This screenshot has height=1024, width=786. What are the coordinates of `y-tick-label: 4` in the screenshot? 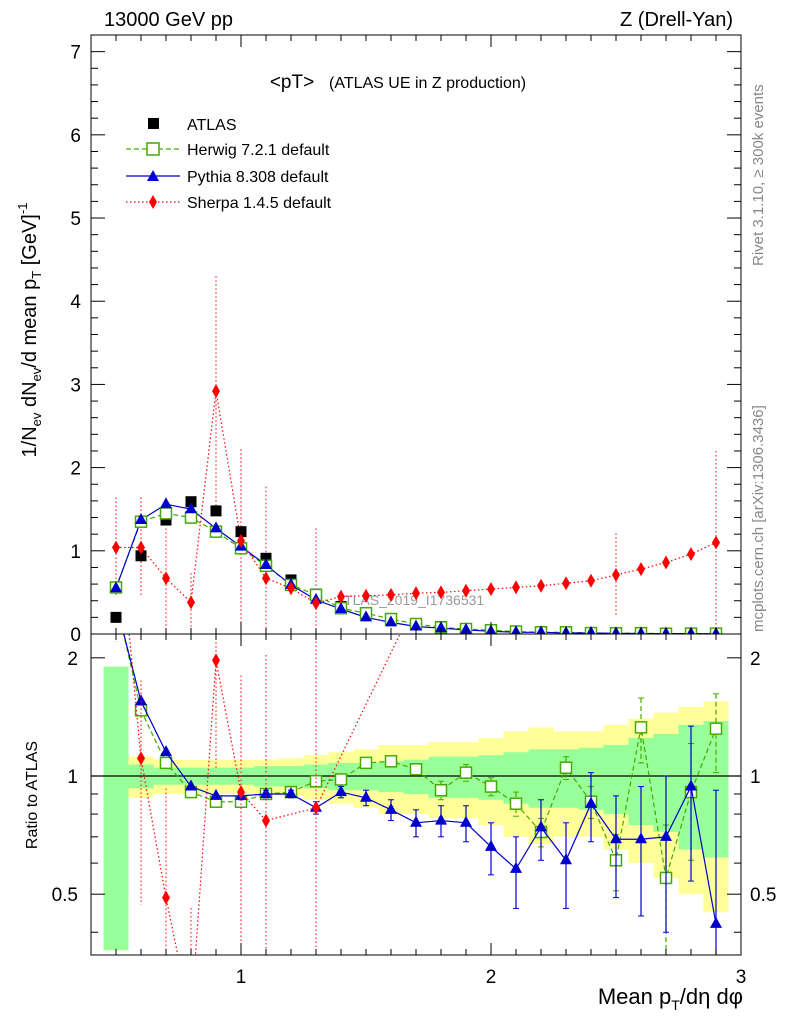 It's located at (75, 302).